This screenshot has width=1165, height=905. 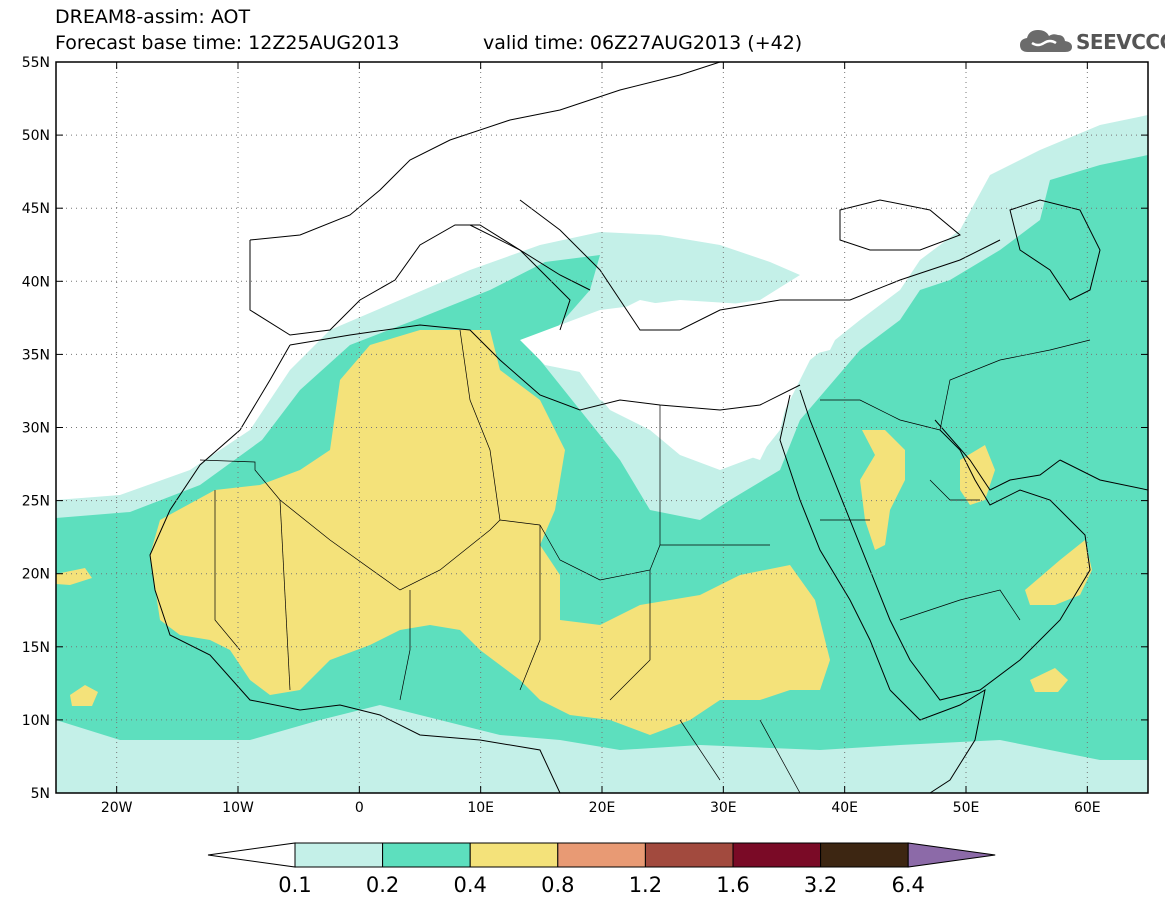 I want to click on coastline-balkans, so click(x=760, y=265).